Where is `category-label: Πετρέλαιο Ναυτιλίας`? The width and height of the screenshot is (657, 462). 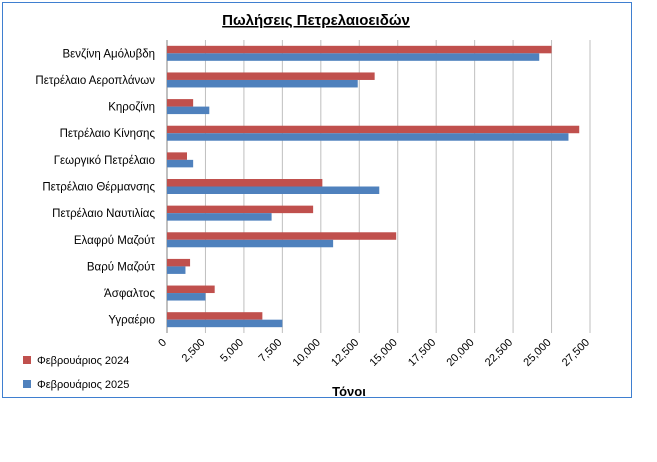
category-label: Πετρέλαιο Ναυτιλίας is located at coordinates (103, 214).